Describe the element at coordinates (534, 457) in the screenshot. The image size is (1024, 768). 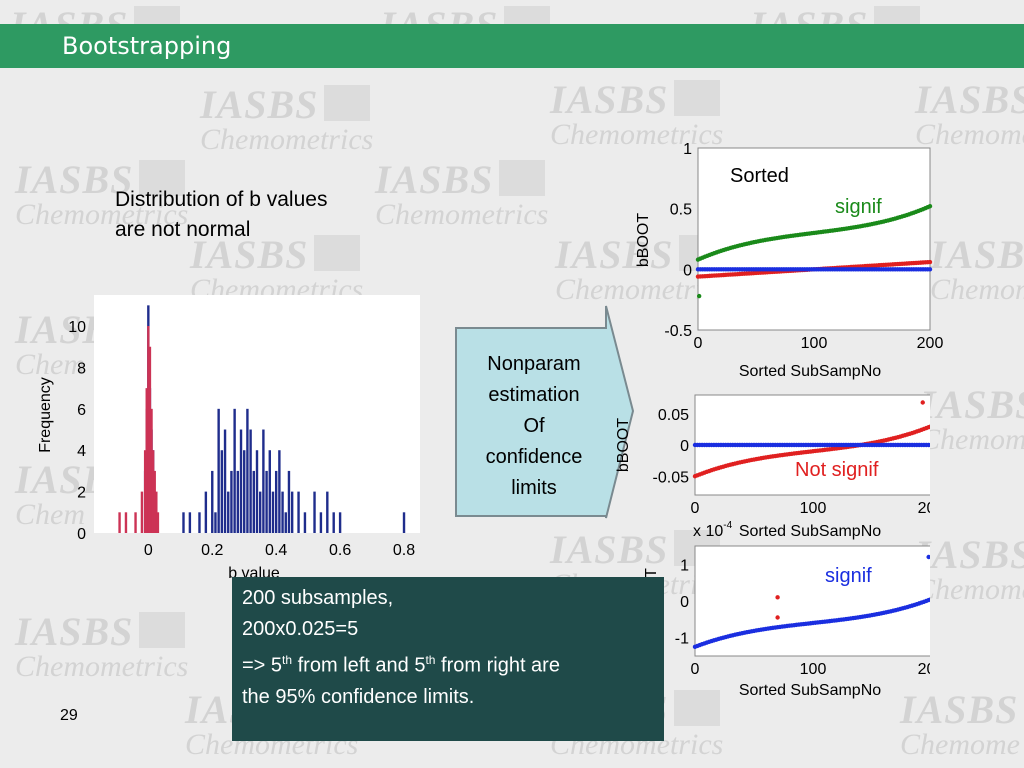
I see `arrow-line: confidence` at that location.